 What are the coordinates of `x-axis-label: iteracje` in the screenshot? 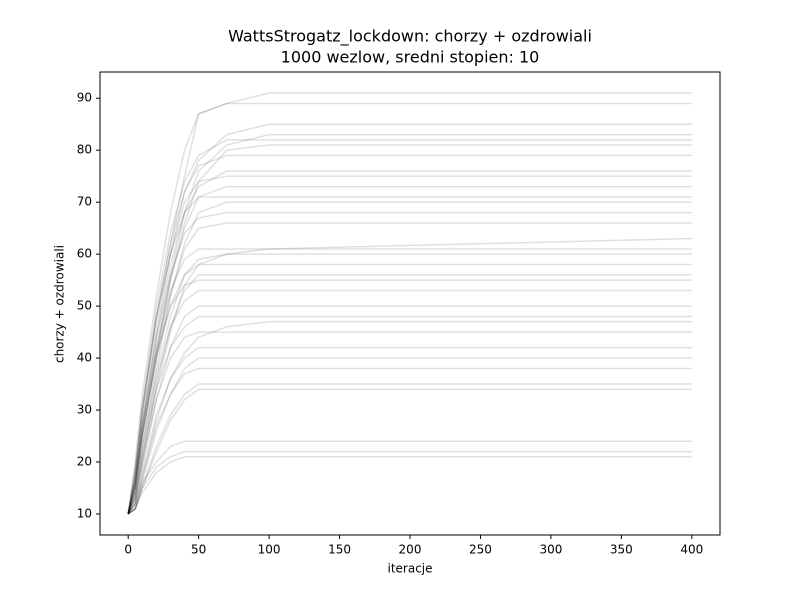 It's located at (409, 569).